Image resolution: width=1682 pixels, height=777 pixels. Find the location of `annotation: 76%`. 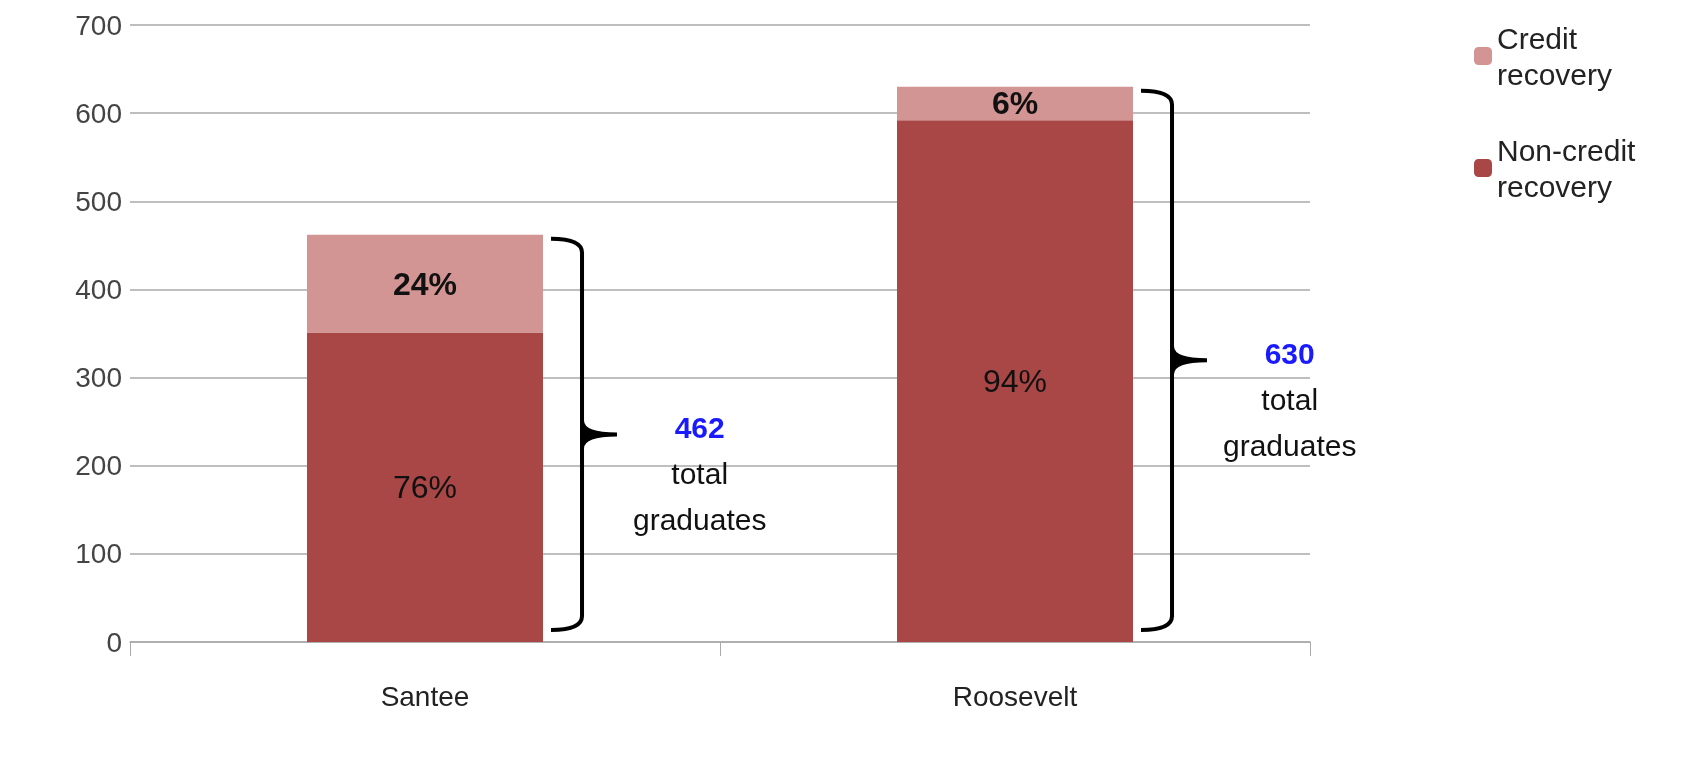

annotation: 76% is located at coordinates (425, 487).